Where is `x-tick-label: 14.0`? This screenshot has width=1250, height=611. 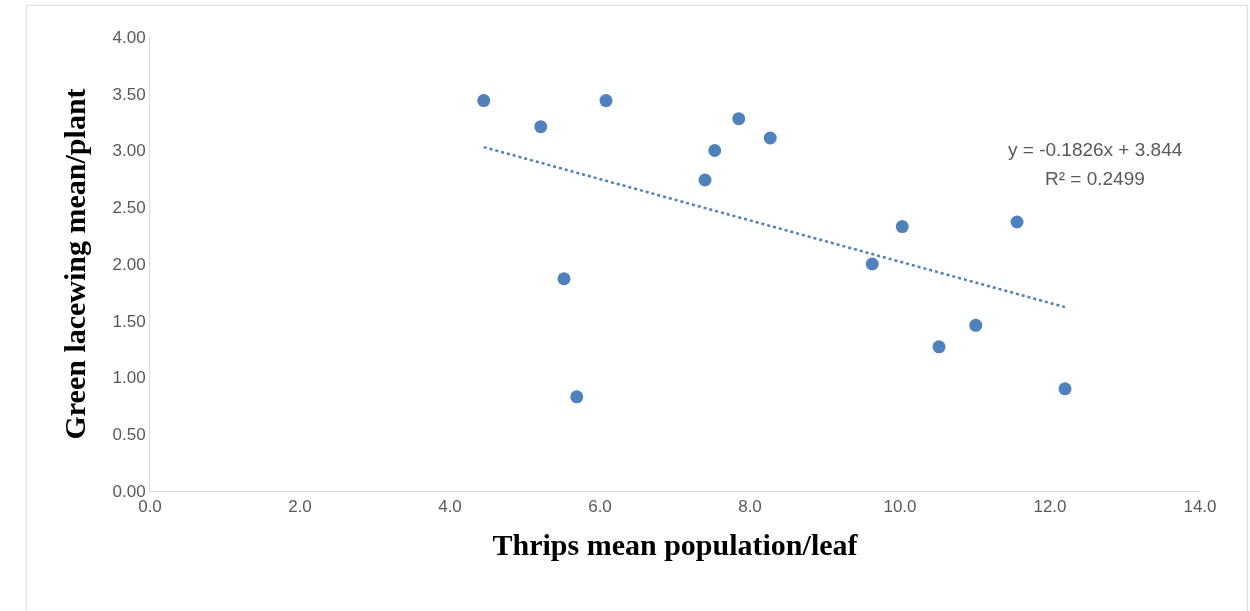 x-tick-label: 14.0 is located at coordinates (1200, 507).